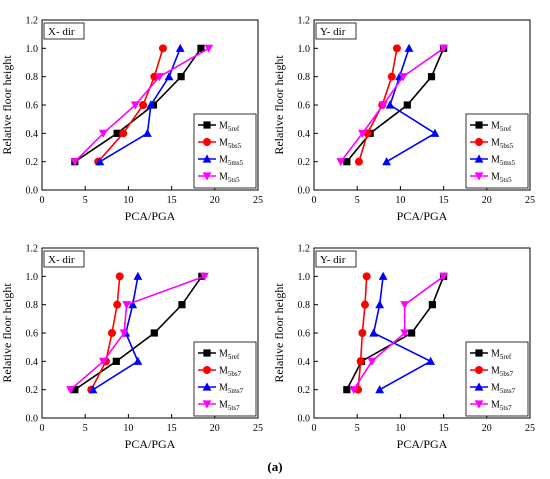  I want to click on legend-entry: M5ms5, so click(503, 161).